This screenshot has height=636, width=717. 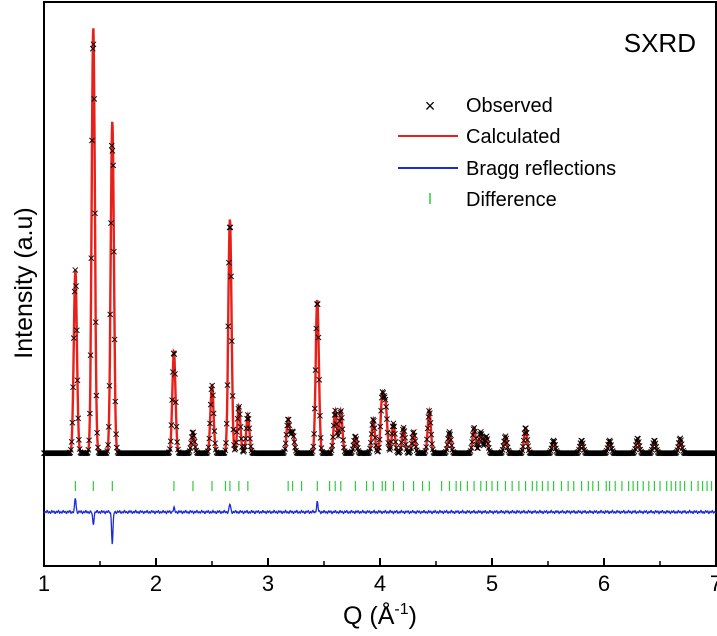 What do you see at coordinates (393, 486) in the screenshot?
I see `bragg-ticks` at bounding box center [393, 486].